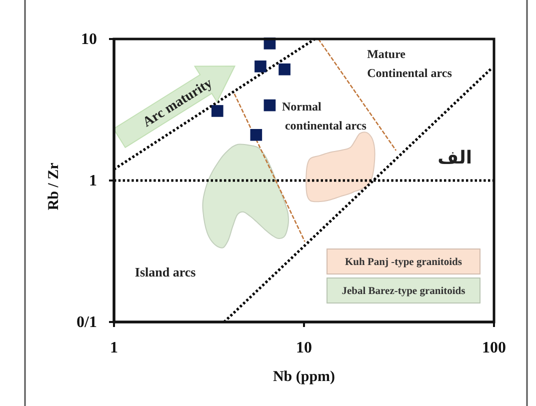 The height and width of the screenshot is (406, 536). Describe the element at coordinates (494, 347) in the screenshot. I see `x-tick-label: 100` at that location.